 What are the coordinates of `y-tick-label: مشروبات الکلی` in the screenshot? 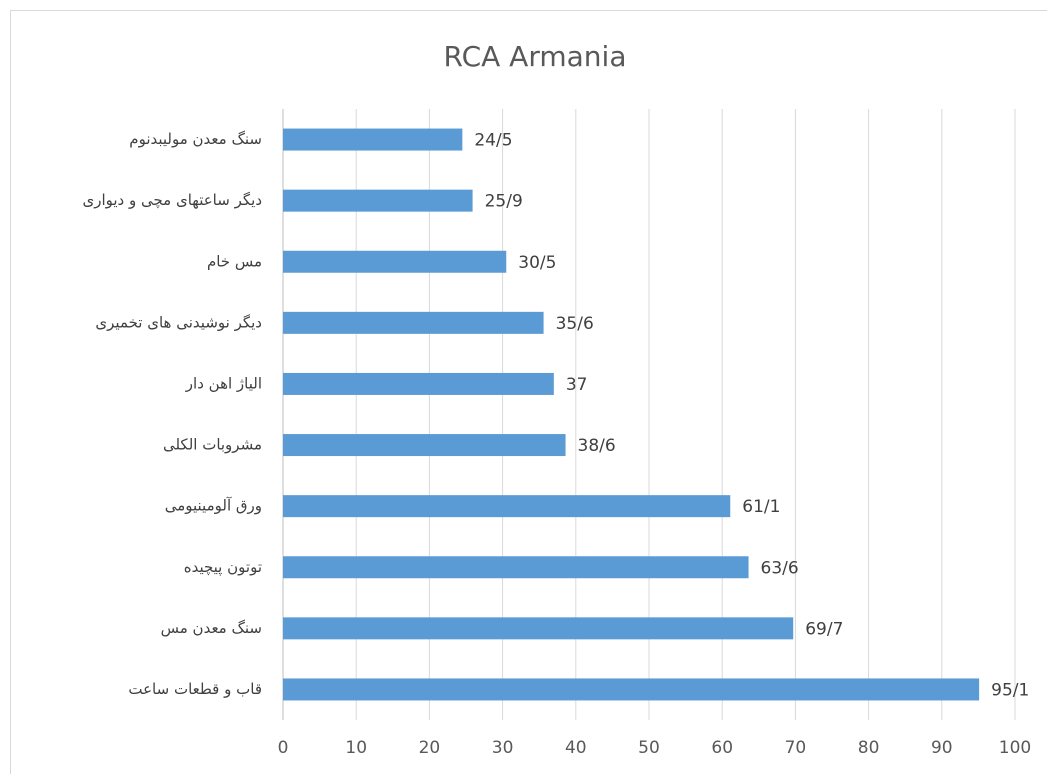 It's located at (212, 445).